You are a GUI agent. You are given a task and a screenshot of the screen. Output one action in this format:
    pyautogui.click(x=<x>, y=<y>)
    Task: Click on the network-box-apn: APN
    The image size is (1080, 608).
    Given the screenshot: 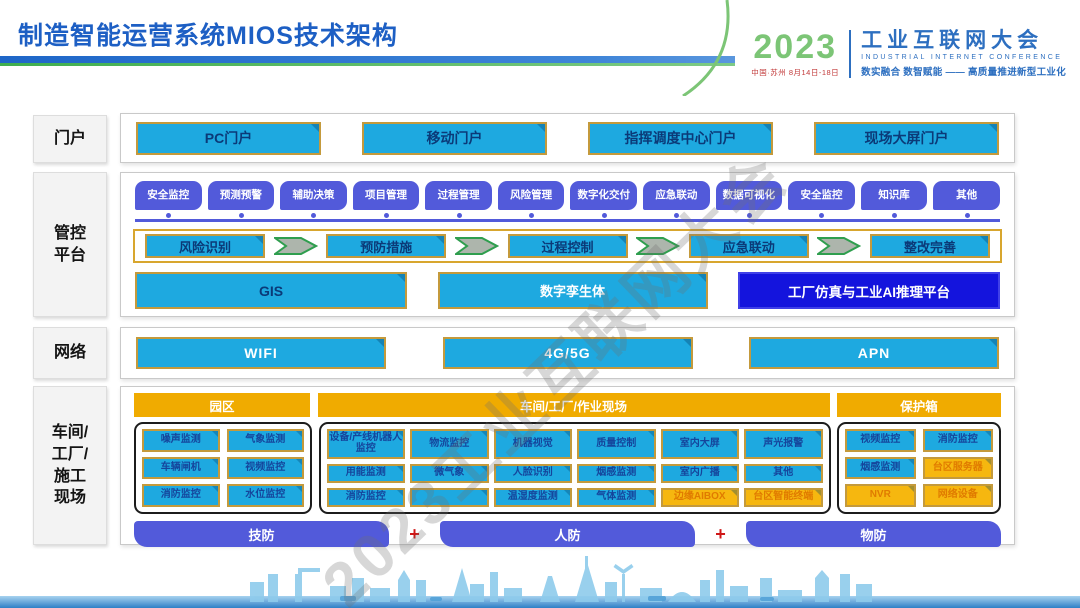 What is the action you would take?
    pyautogui.click(x=874, y=353)
    